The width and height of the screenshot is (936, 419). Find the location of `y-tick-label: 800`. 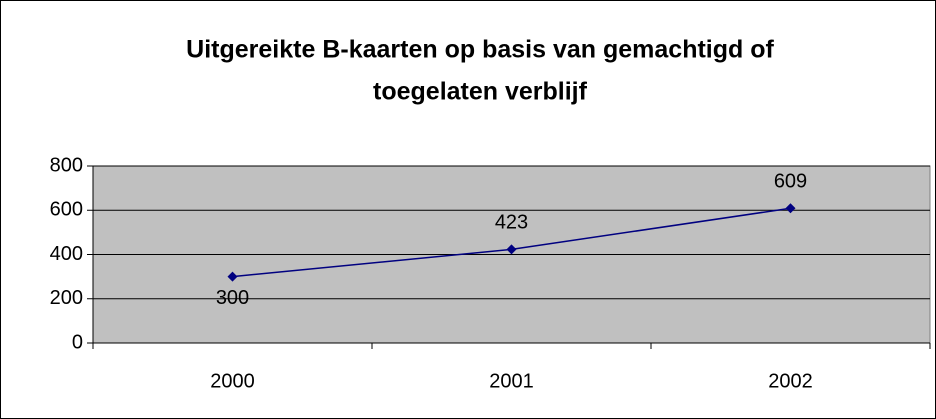

y-tick-label: 800 is located at coordinates (66, 165).